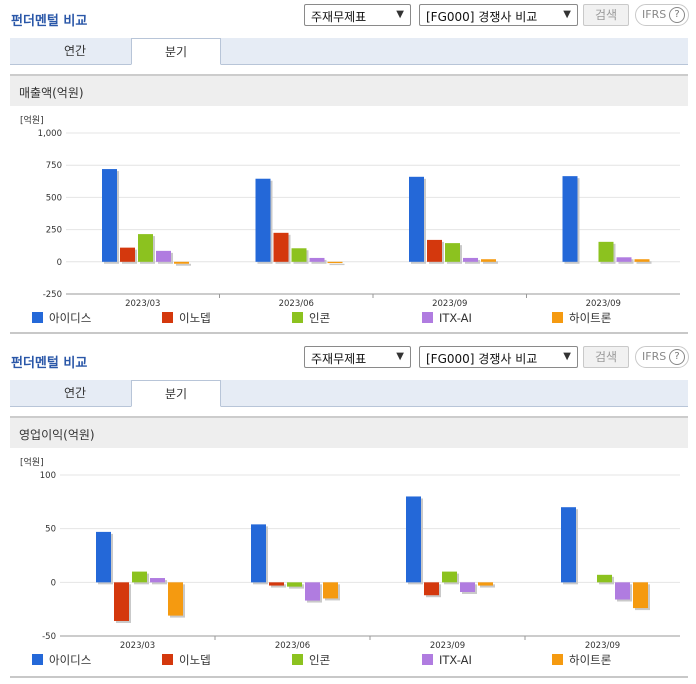 This screenshot has height=684, width=696. What do you see at coordinates (32, 462) in the screenshot?
I see `y-unit-label: [억원]` at bounding box center [32, 462].